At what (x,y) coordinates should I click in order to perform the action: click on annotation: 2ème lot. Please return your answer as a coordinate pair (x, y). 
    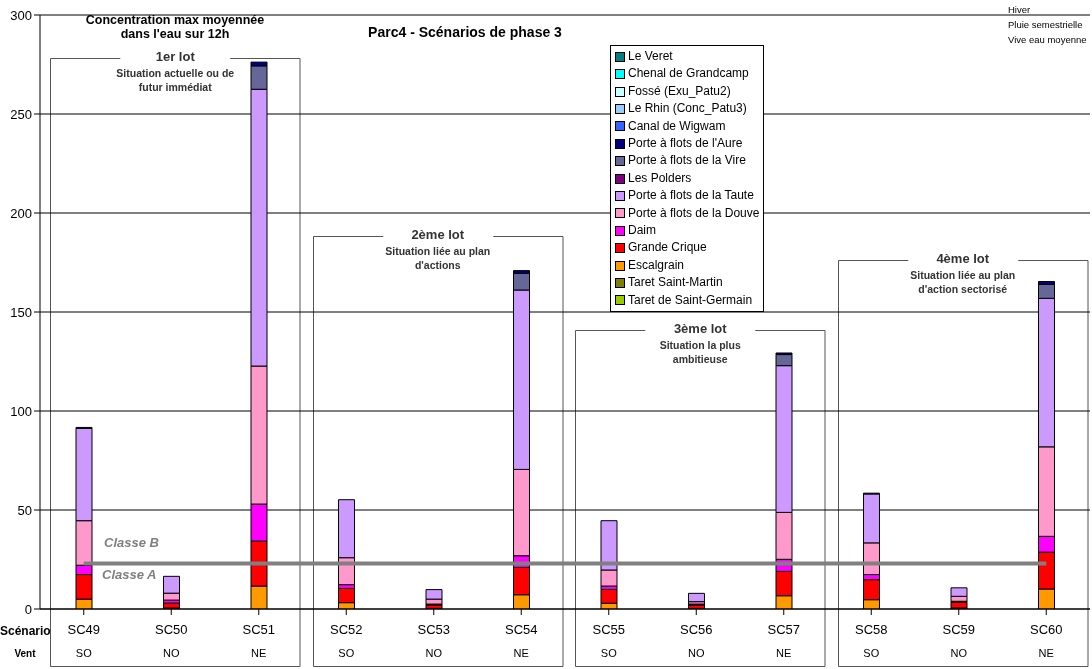
    Looking at the image, I should click on (438, 234).